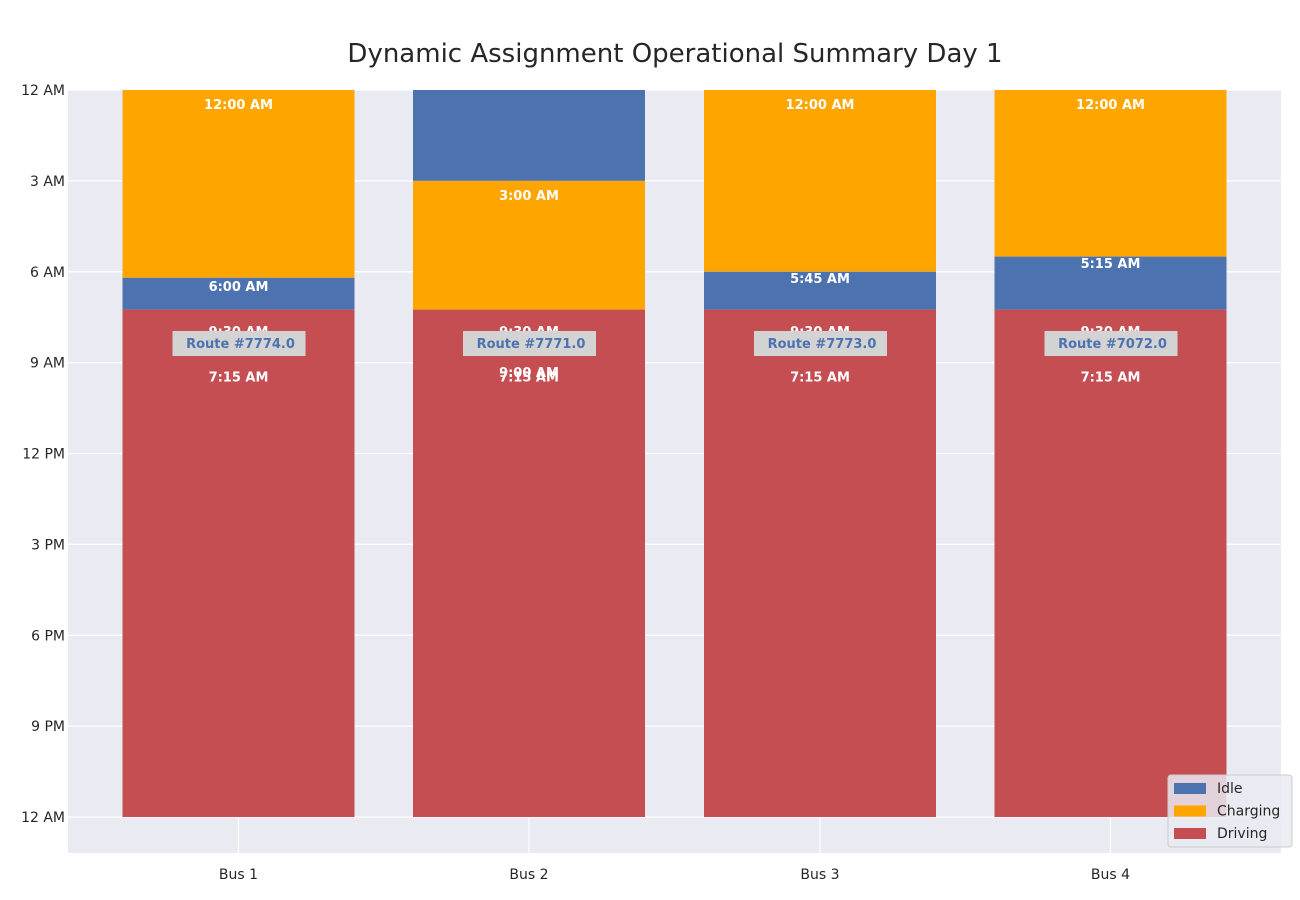 The height and width of the screenshot is (900, 1300). I want to click on x-axis-ticks: Bus 1 Bus 2 Bus 3 Bus 4, so click(674, 875).